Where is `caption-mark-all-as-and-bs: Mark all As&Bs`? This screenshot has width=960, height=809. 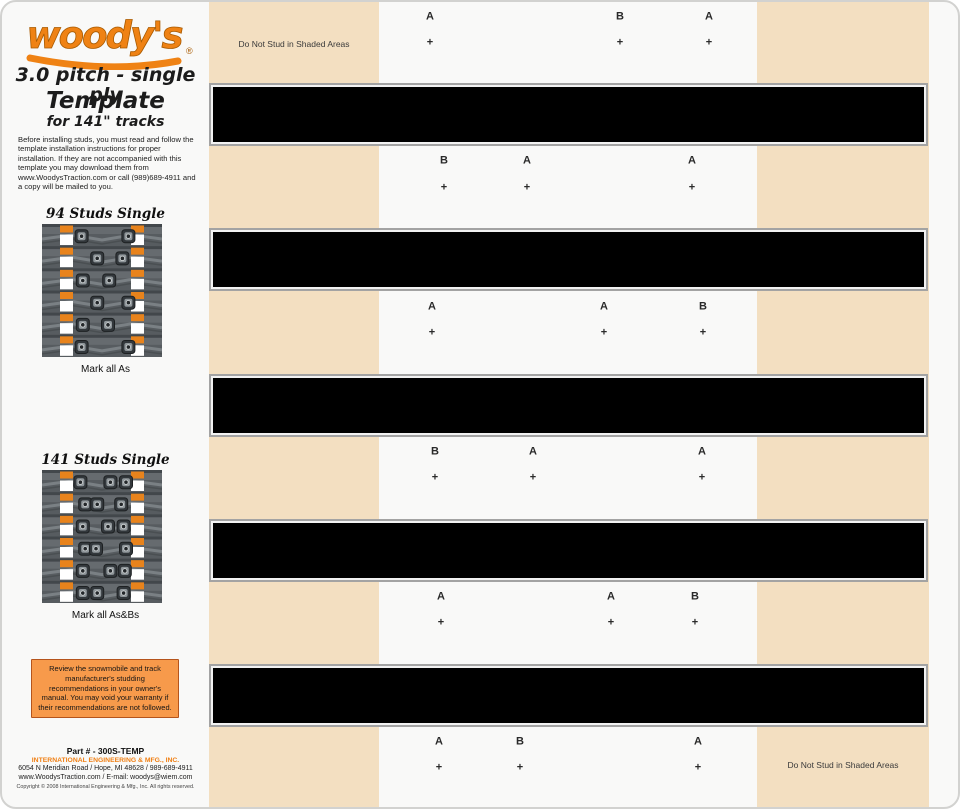 caption-mark-all-as-and-bs: Mark all As&Bs is located at coordinates (105, 615).